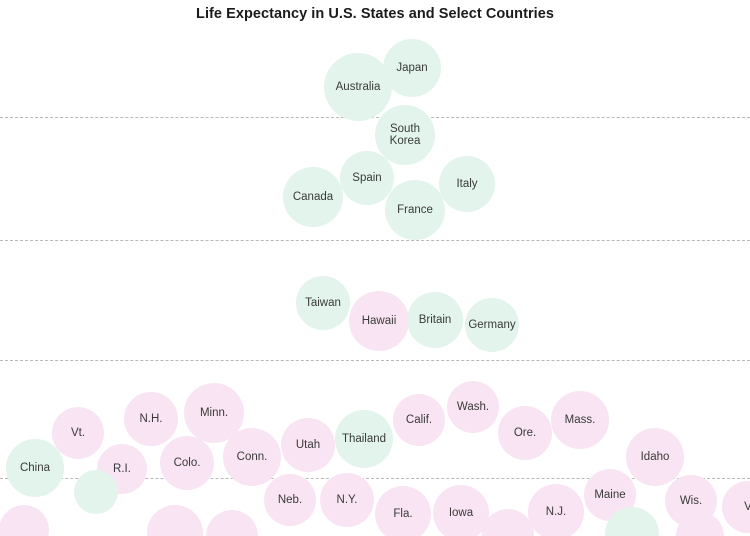 This screenshot has height=536, width=750. What do you see at coordinates (610, 494) in the screenshot?
I see `bubble-label: Maine` at bounding box center [610, 494].